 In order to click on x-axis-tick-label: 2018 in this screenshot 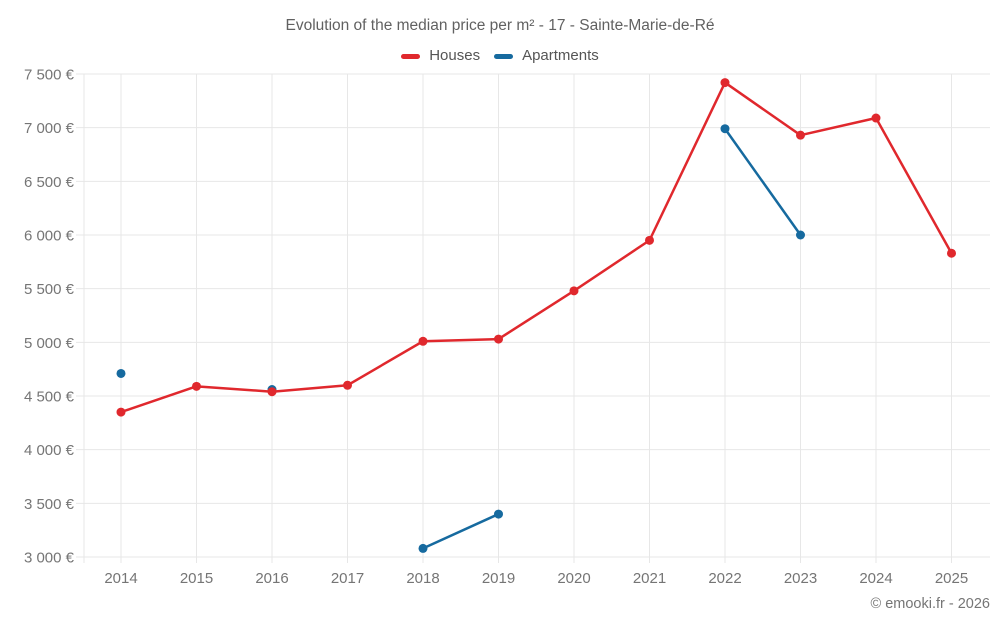, I will do `click(422, 578)`.